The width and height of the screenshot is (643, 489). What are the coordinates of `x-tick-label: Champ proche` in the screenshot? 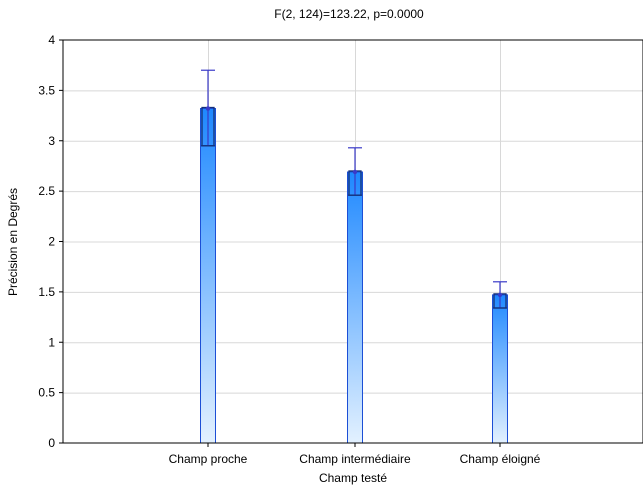 It's located at (208, 459).